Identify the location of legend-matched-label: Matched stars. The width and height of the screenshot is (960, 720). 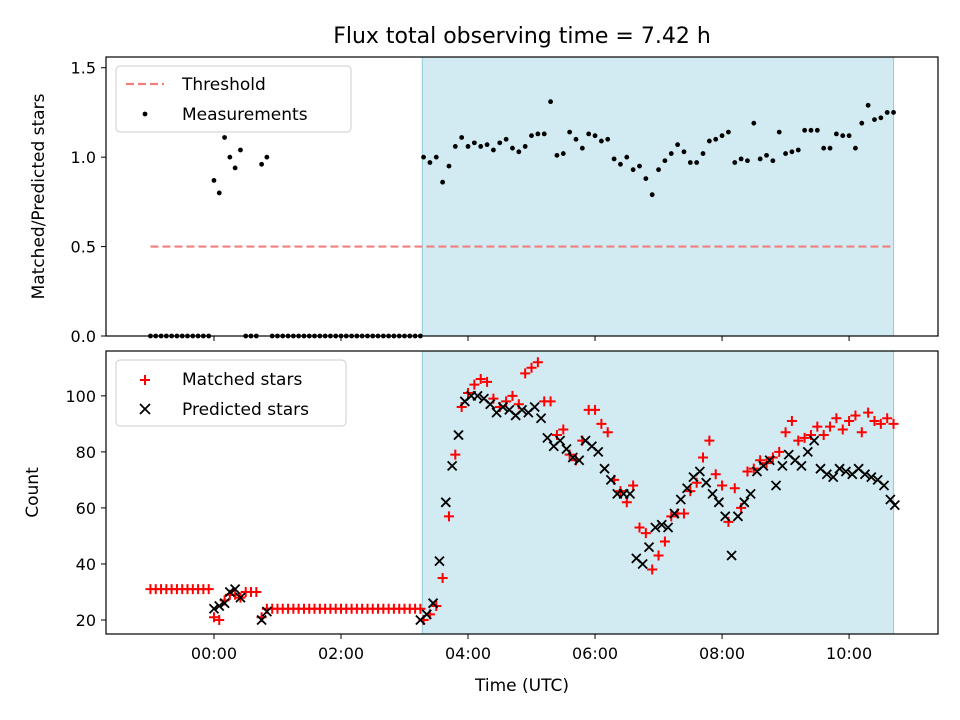
(242, 380).